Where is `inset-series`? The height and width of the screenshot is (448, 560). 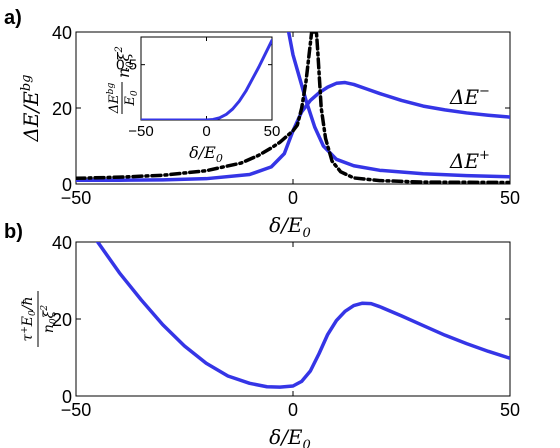 inset-series is located at coordinates (206, 79).